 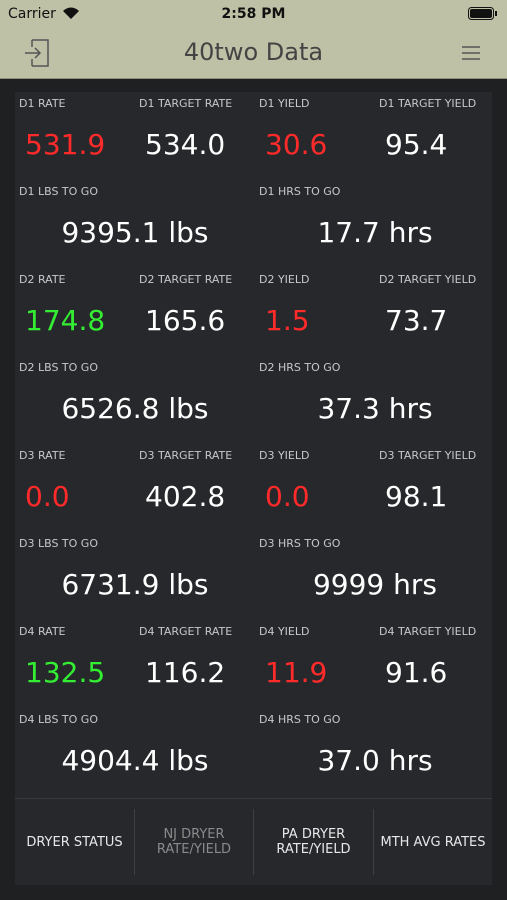 I want to click on metric-value: 116.2, so click(x=185, y=672).